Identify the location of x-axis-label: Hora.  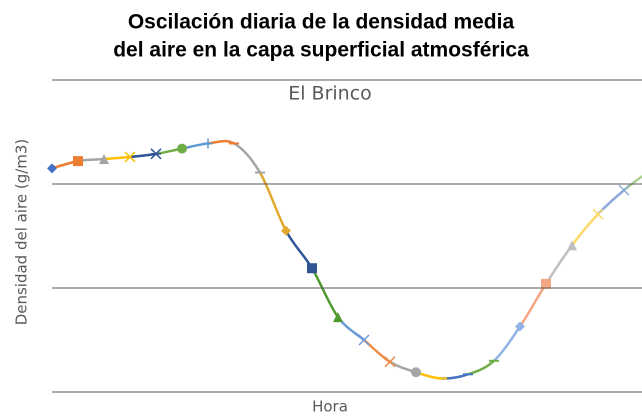
(330, 407).